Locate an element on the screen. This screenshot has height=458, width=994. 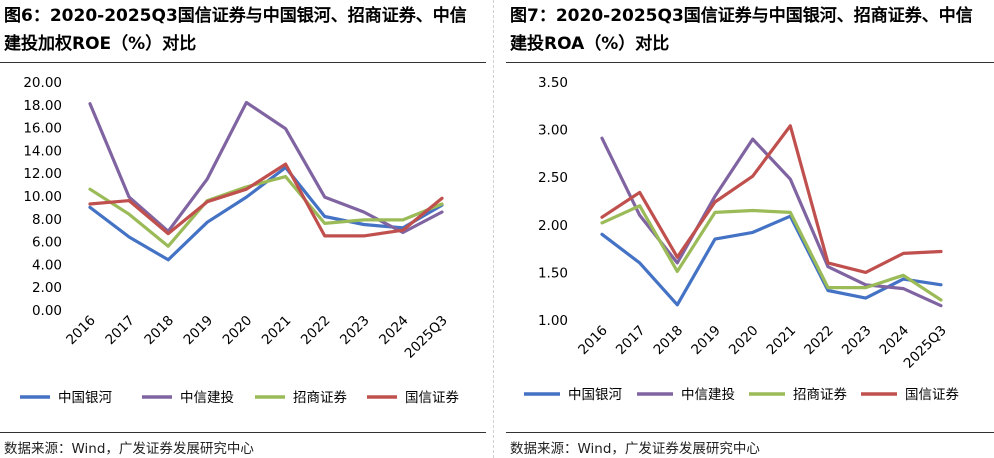
x-tick-label: 2021 is located at coordinates (782, 341).